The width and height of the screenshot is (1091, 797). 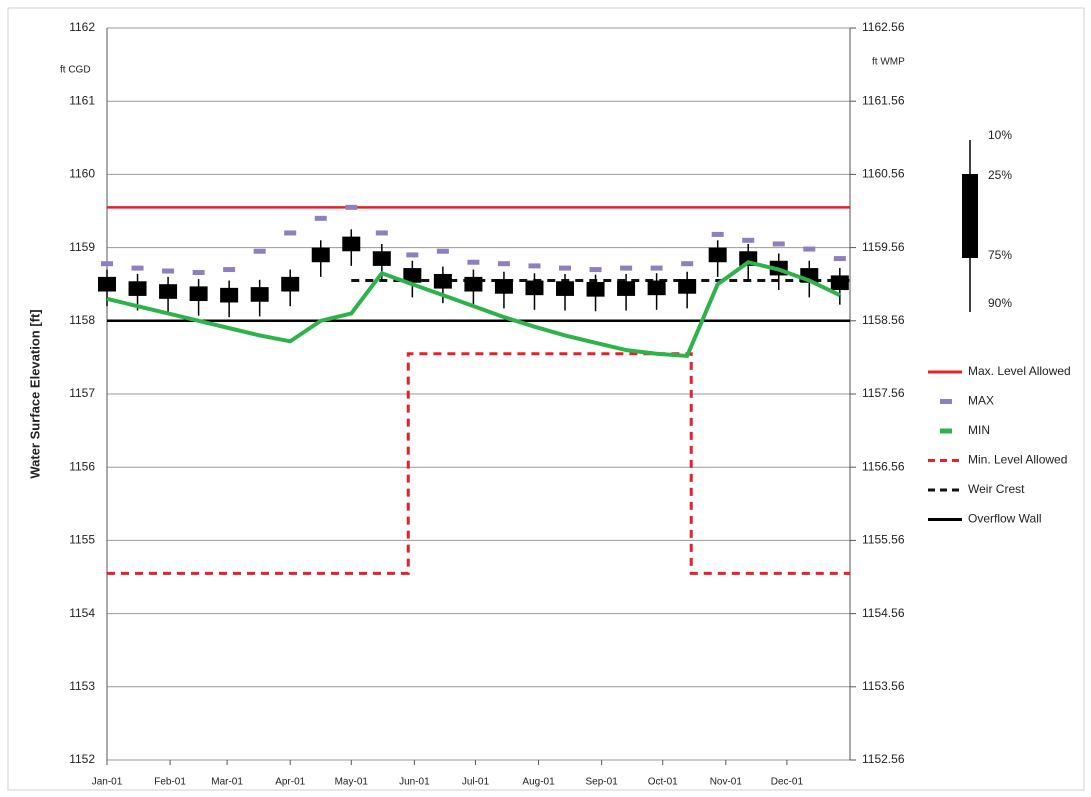 I want to click on box-legend-label: 25%, so click(x=1000, y=175).